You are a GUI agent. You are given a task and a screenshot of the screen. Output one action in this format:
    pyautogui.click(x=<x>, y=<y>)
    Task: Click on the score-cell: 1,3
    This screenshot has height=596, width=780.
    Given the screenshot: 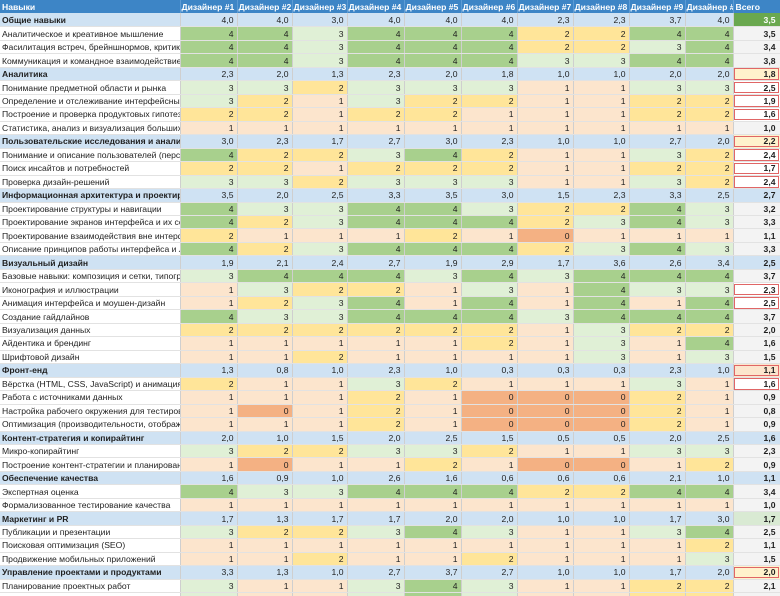 What is the action you would take?
    pyautogui.click(x=265, y=518)
    